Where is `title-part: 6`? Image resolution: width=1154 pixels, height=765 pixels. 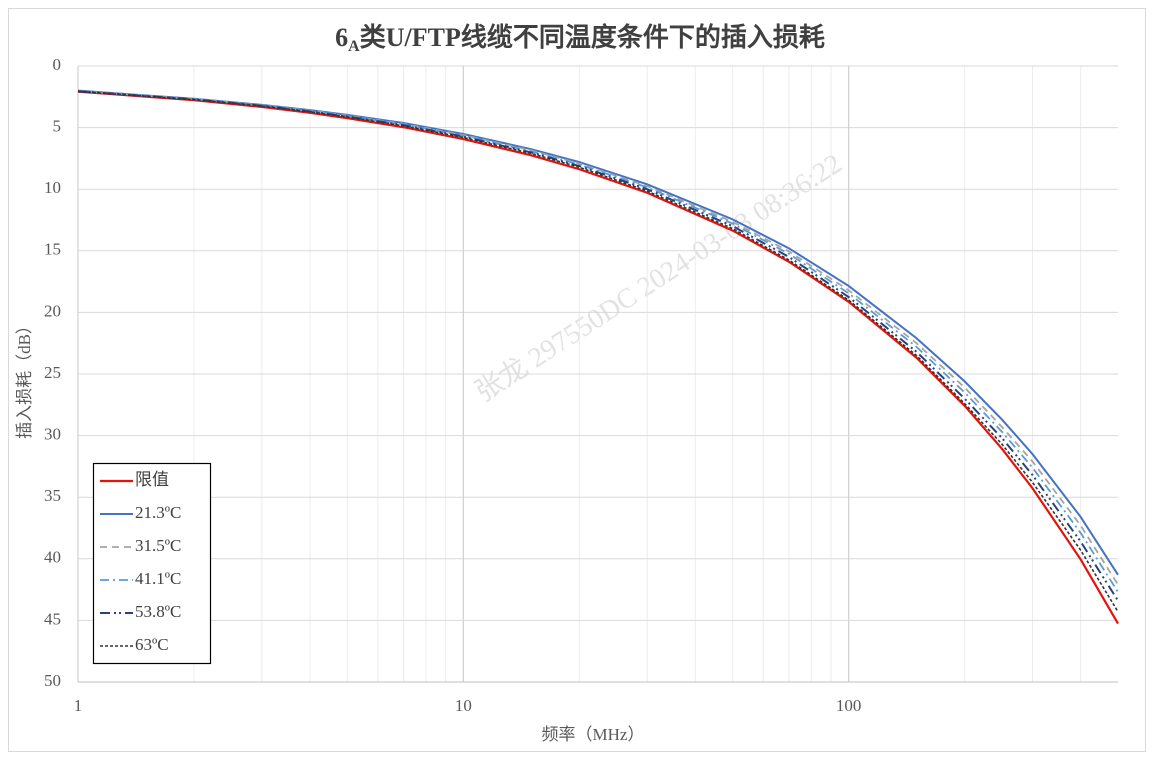 title-part: 6 is located at coordinates (341, 37).